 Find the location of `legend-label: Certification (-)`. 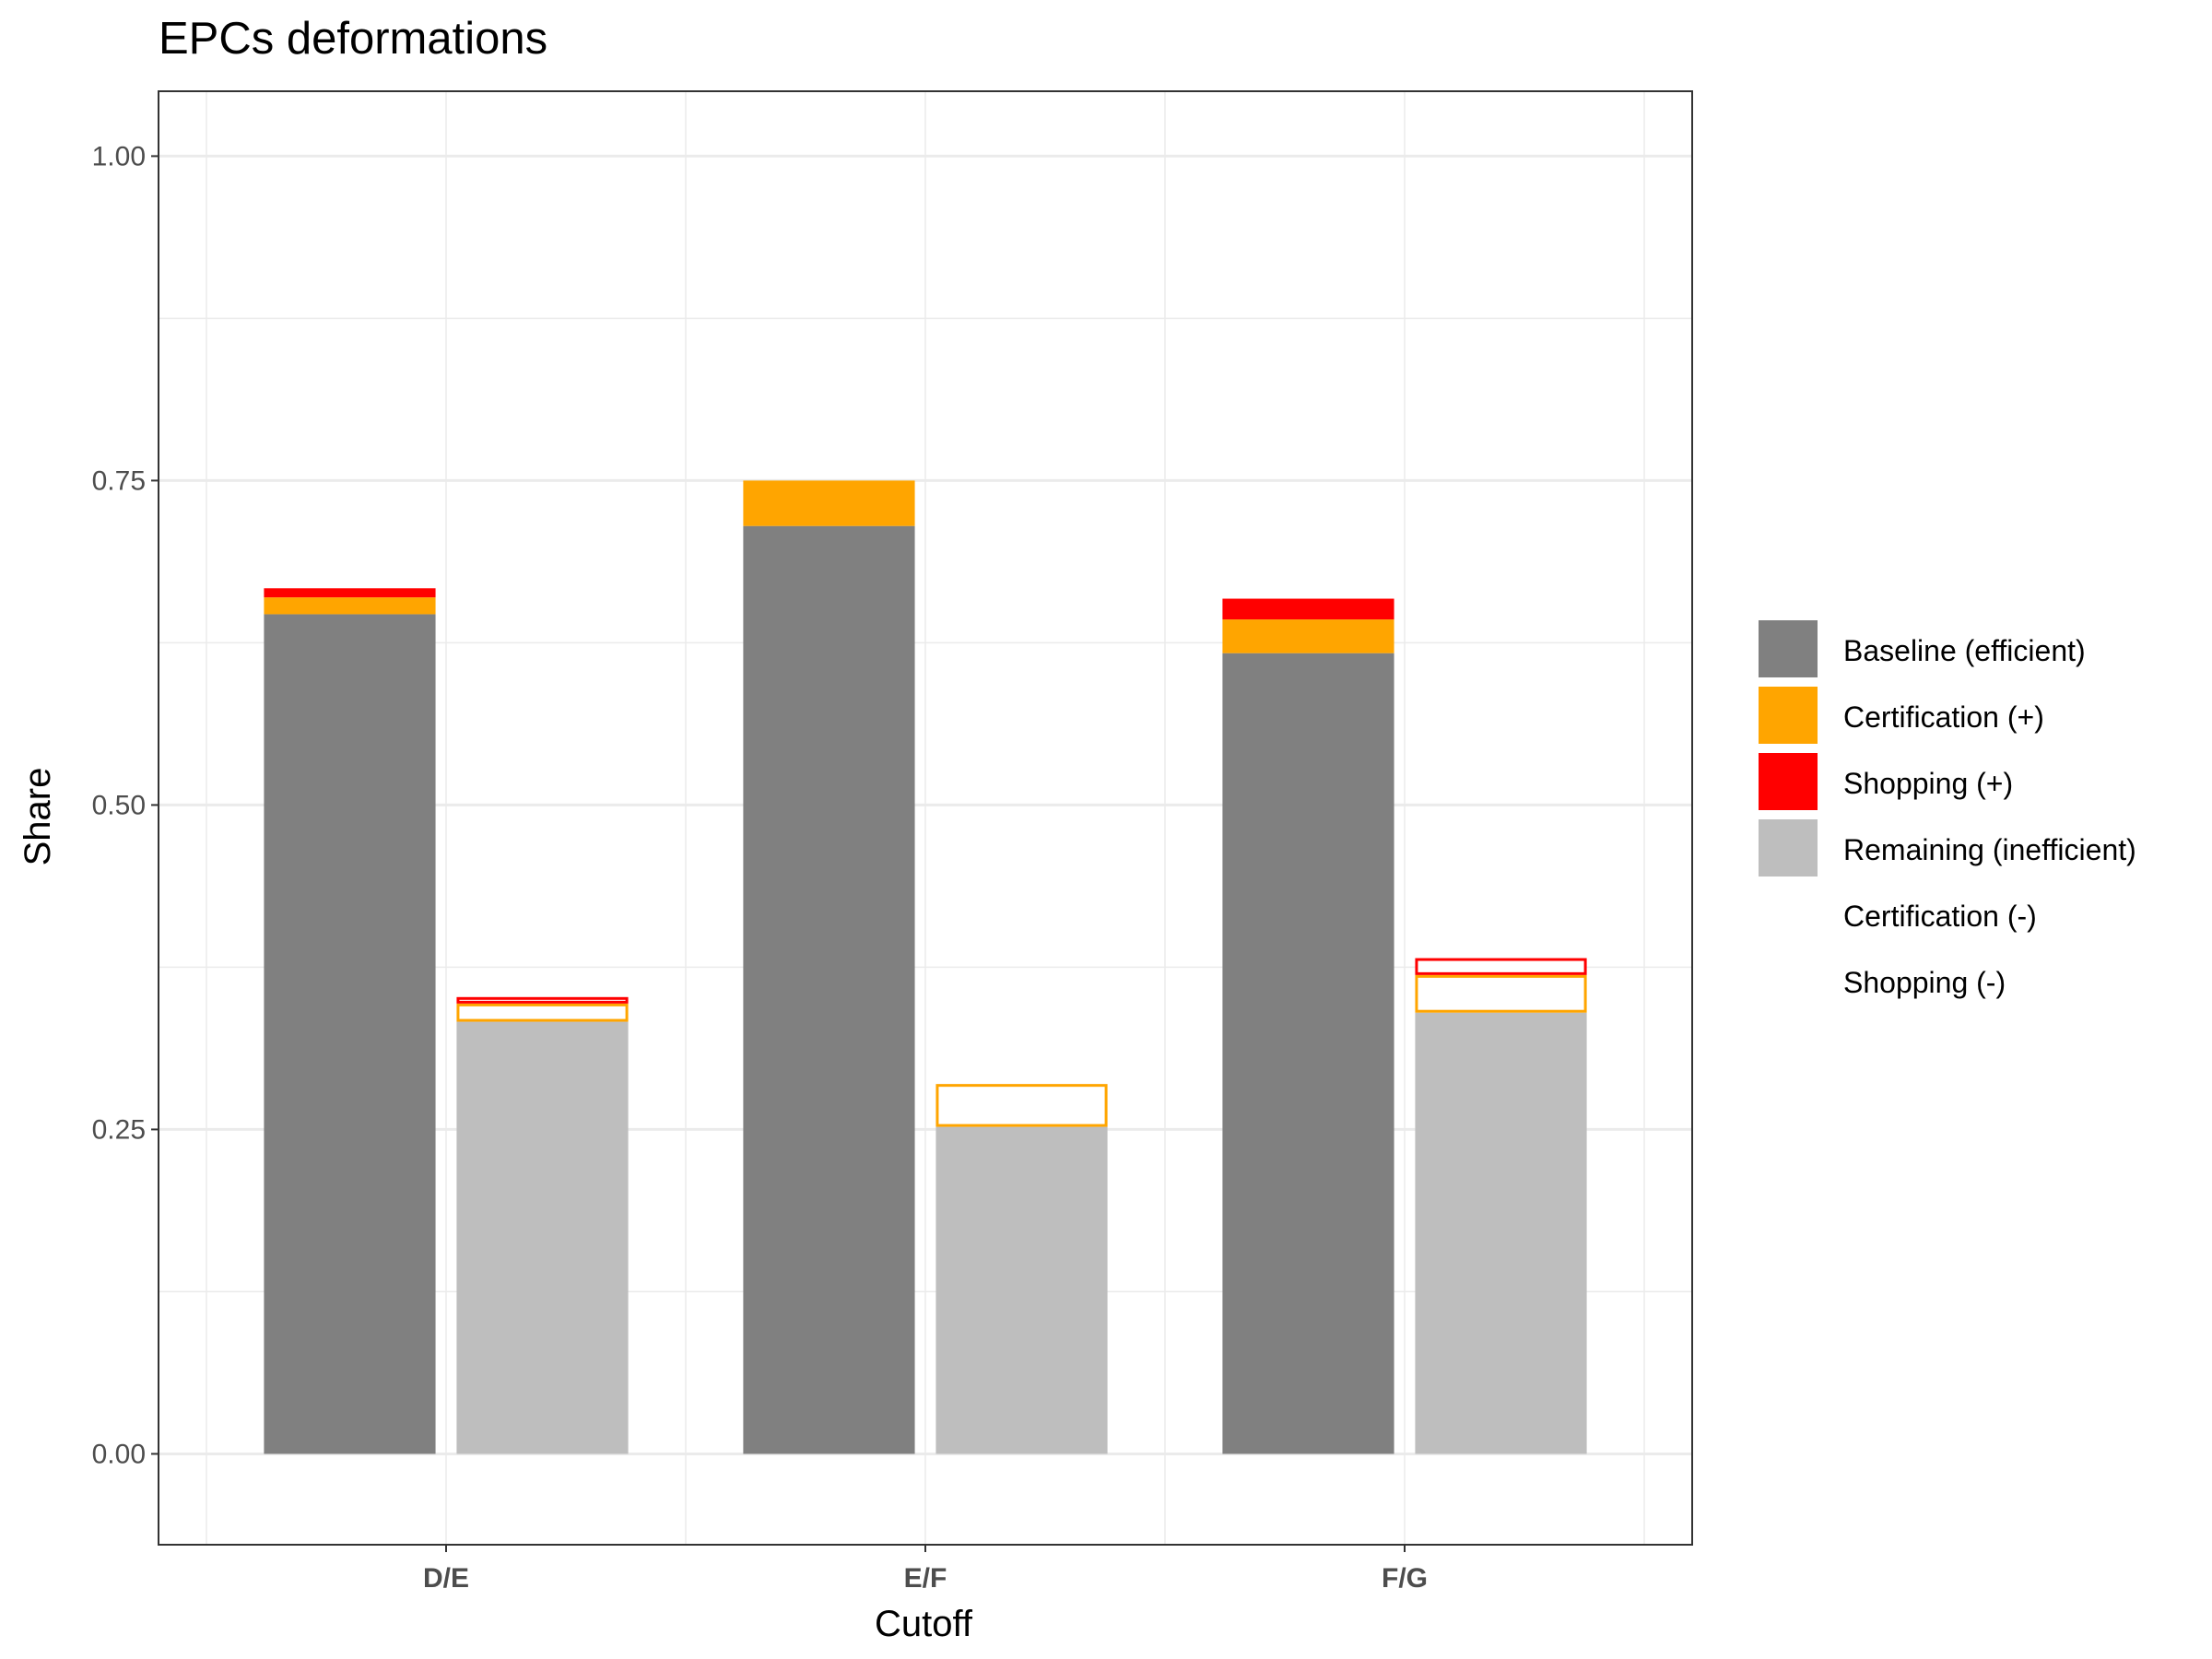

legend-label: Certification (-) is located at coordinates (1940, 916).